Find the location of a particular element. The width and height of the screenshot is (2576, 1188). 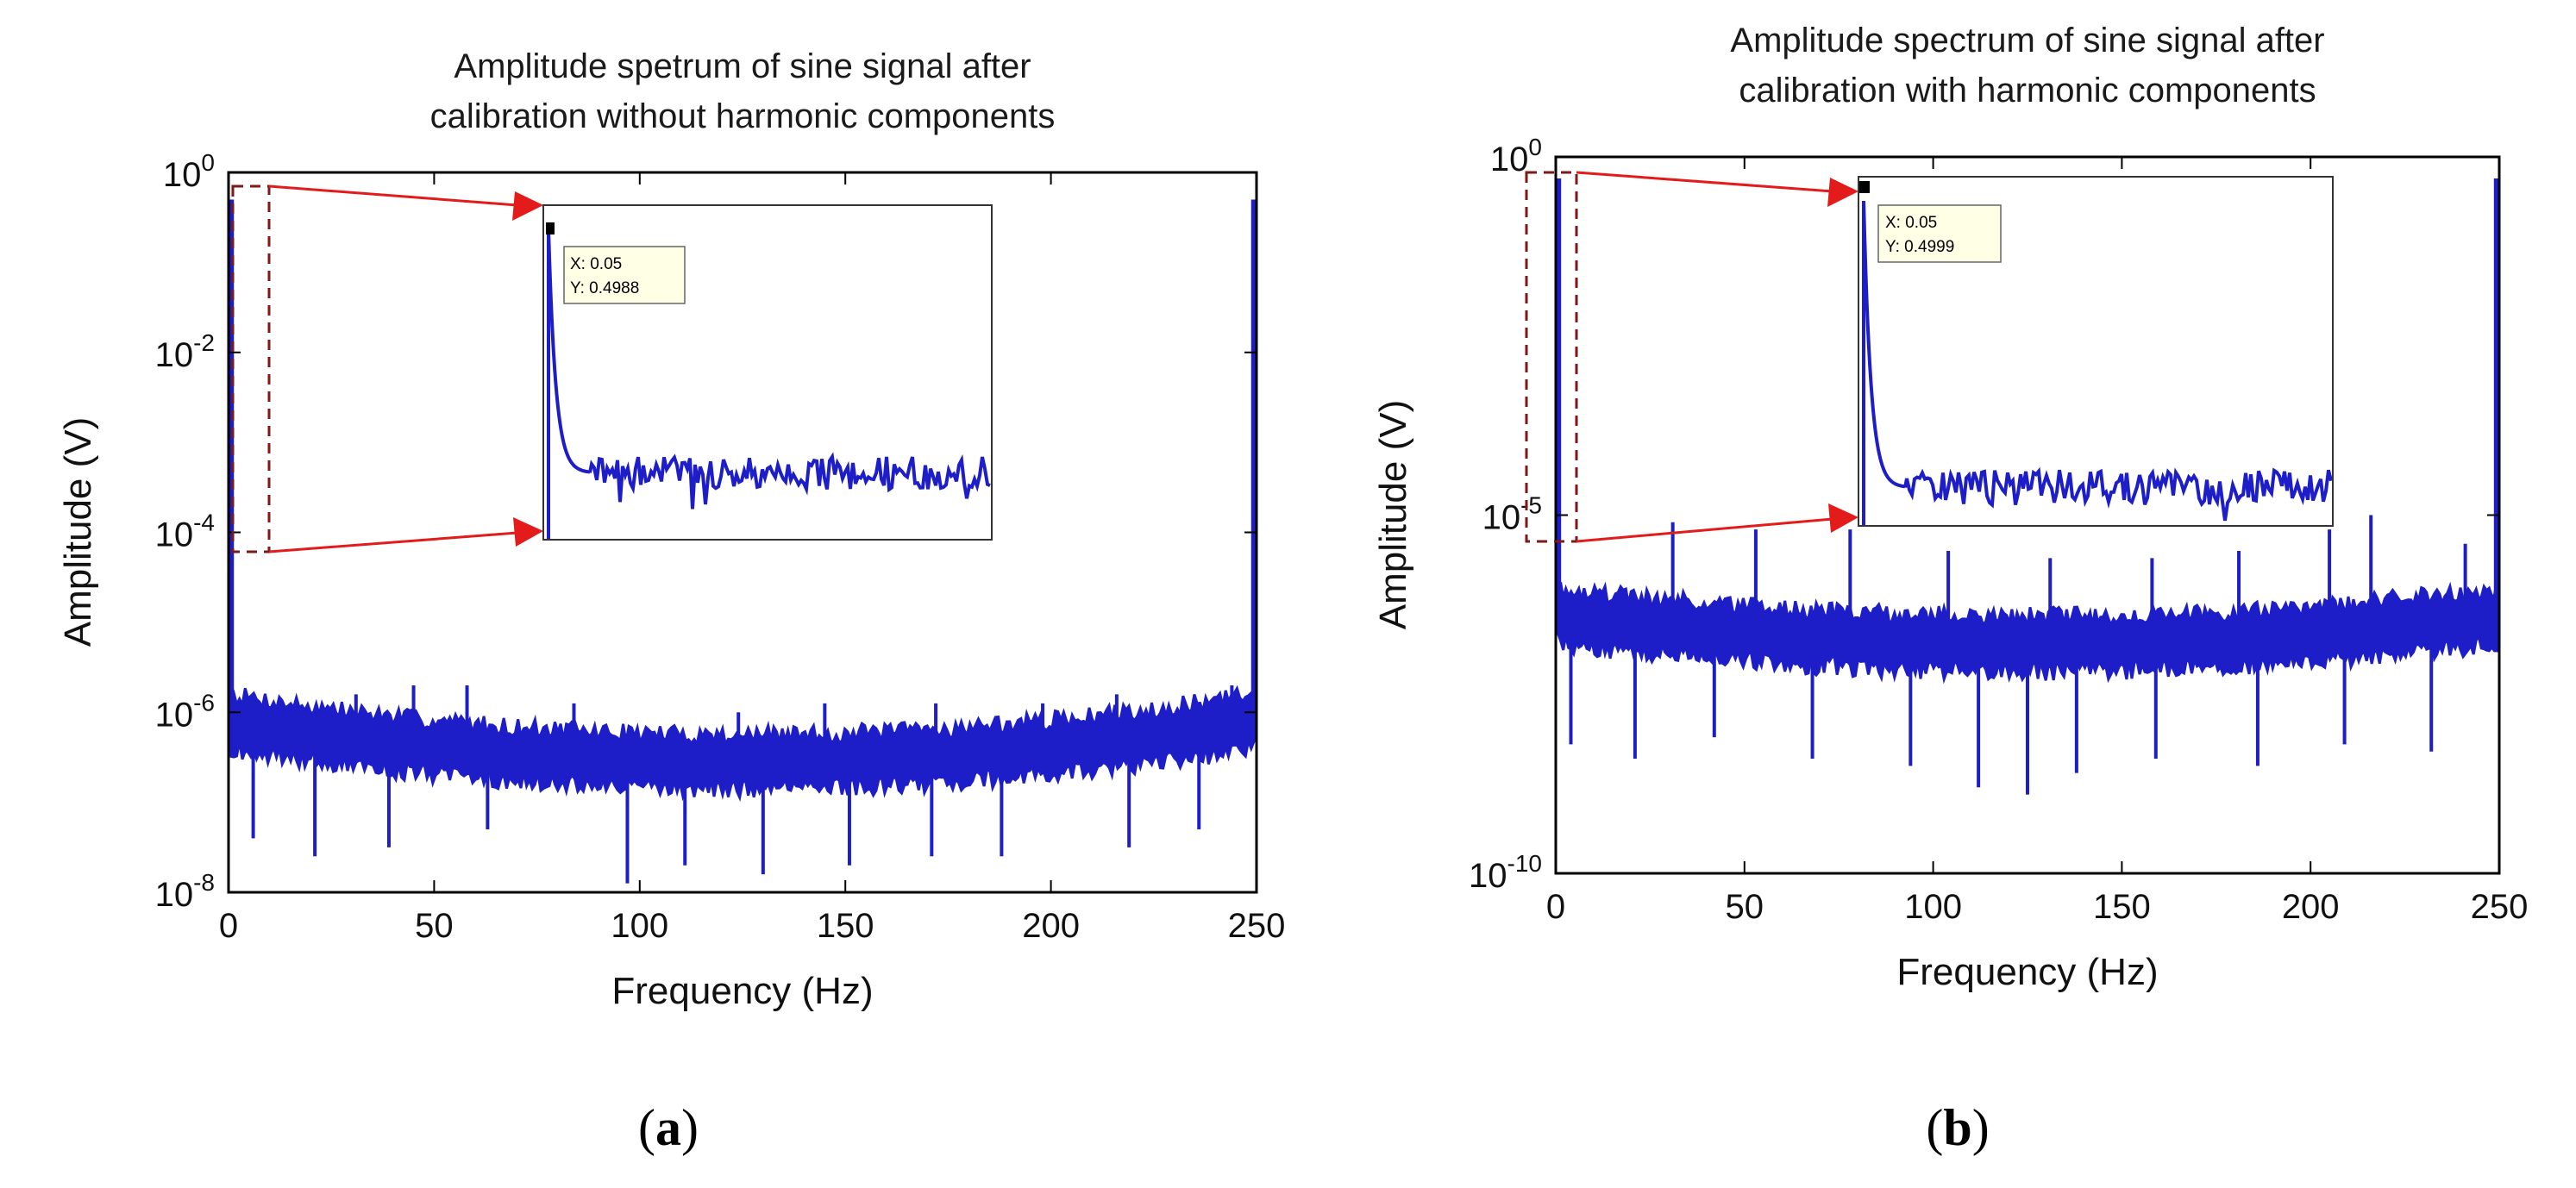

panel-b-caption: (b) is located at coordinates (1957, 1127).